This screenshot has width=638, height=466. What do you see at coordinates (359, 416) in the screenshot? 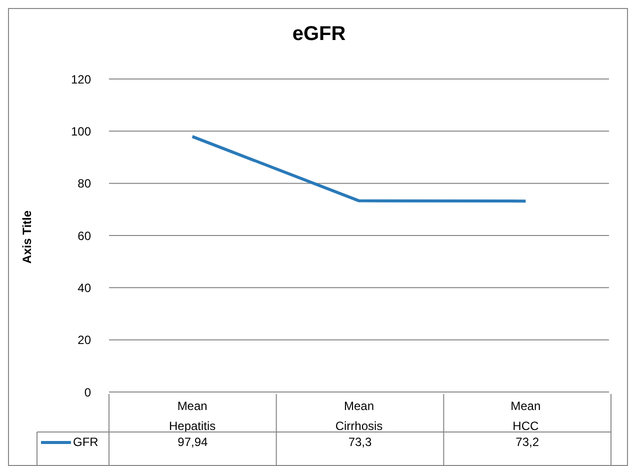
I see `x-tick-label: Mean Cirrhosis` at bounding box center [359, 416].